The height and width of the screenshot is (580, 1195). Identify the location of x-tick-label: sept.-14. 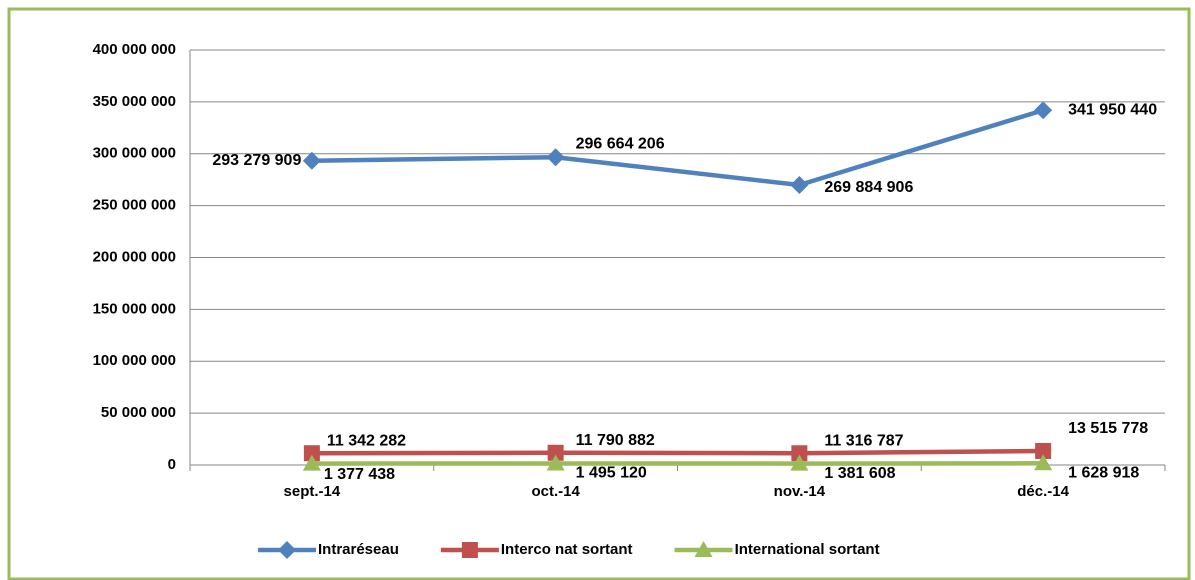
(312, 491).